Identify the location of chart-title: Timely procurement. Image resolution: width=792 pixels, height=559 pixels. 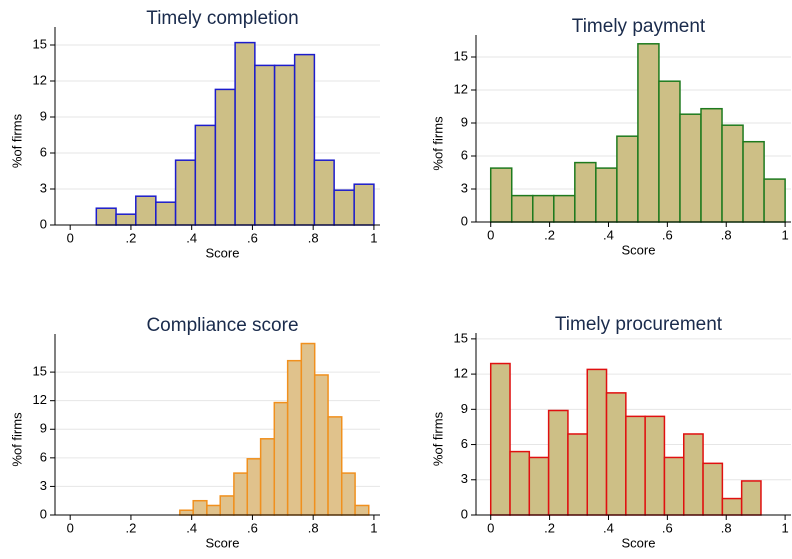
(639, 324).